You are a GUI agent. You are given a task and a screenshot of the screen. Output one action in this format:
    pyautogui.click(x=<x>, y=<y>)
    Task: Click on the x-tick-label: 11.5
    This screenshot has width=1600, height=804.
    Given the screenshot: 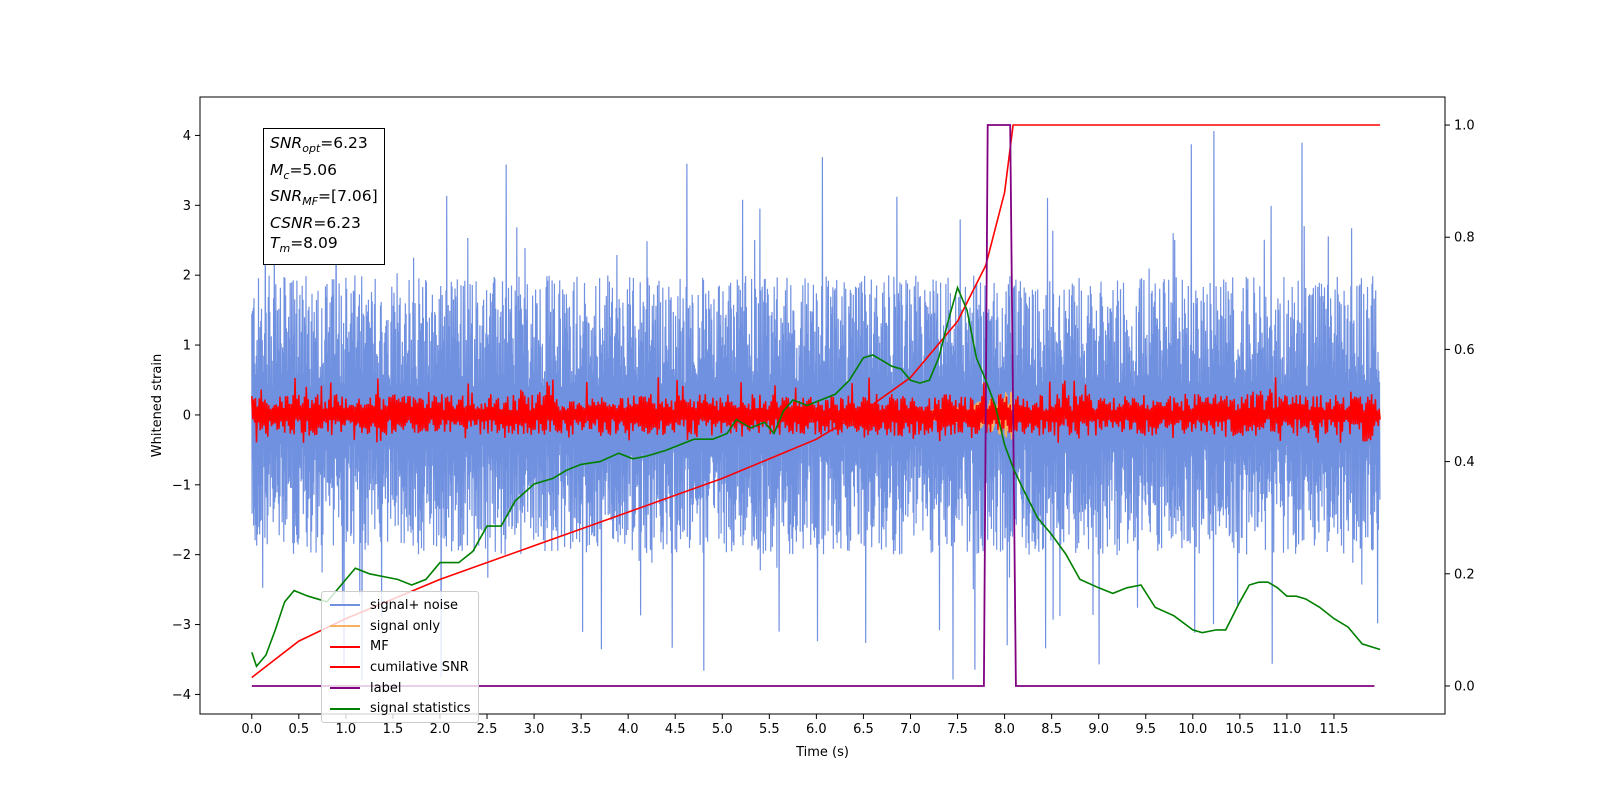 What is the action you would take?
    pyautogui.click(x=1333, y=729)
    